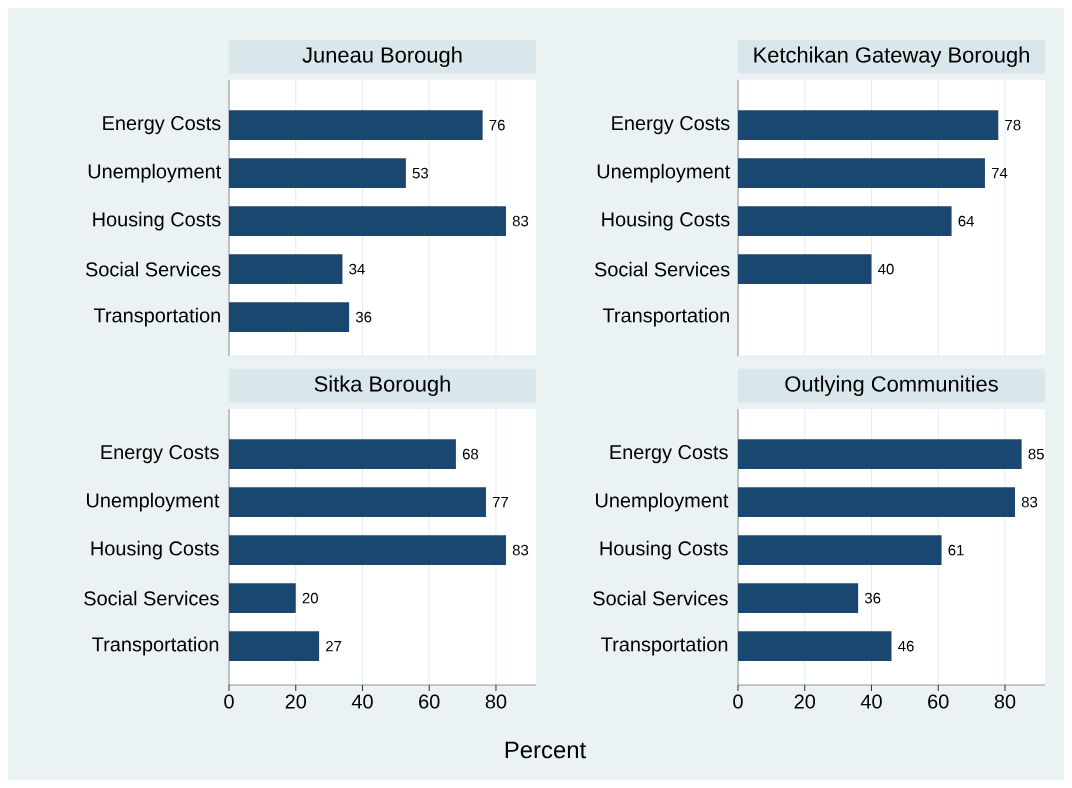  What do you see at coordinates (966, 221) in the screenshot?
I see `data-label: 64` at bounding box center [966, 221].